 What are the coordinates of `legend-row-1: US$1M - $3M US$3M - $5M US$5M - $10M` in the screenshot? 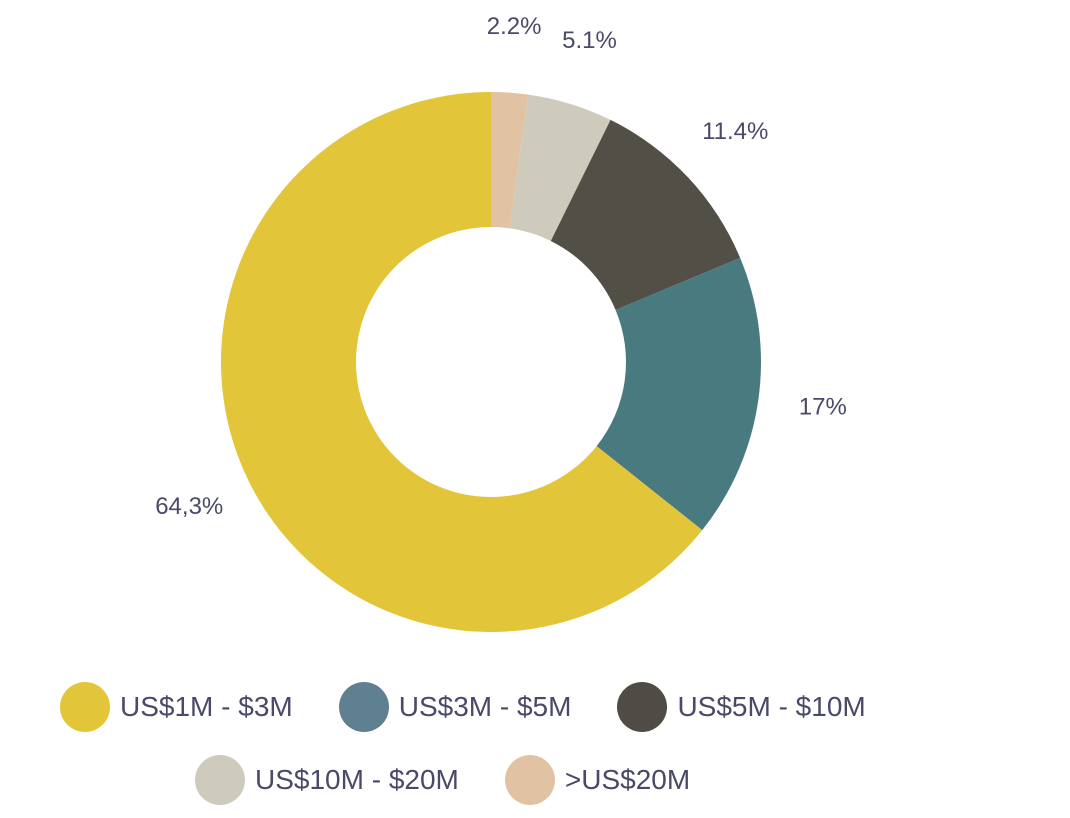 It's located at (486, 707).